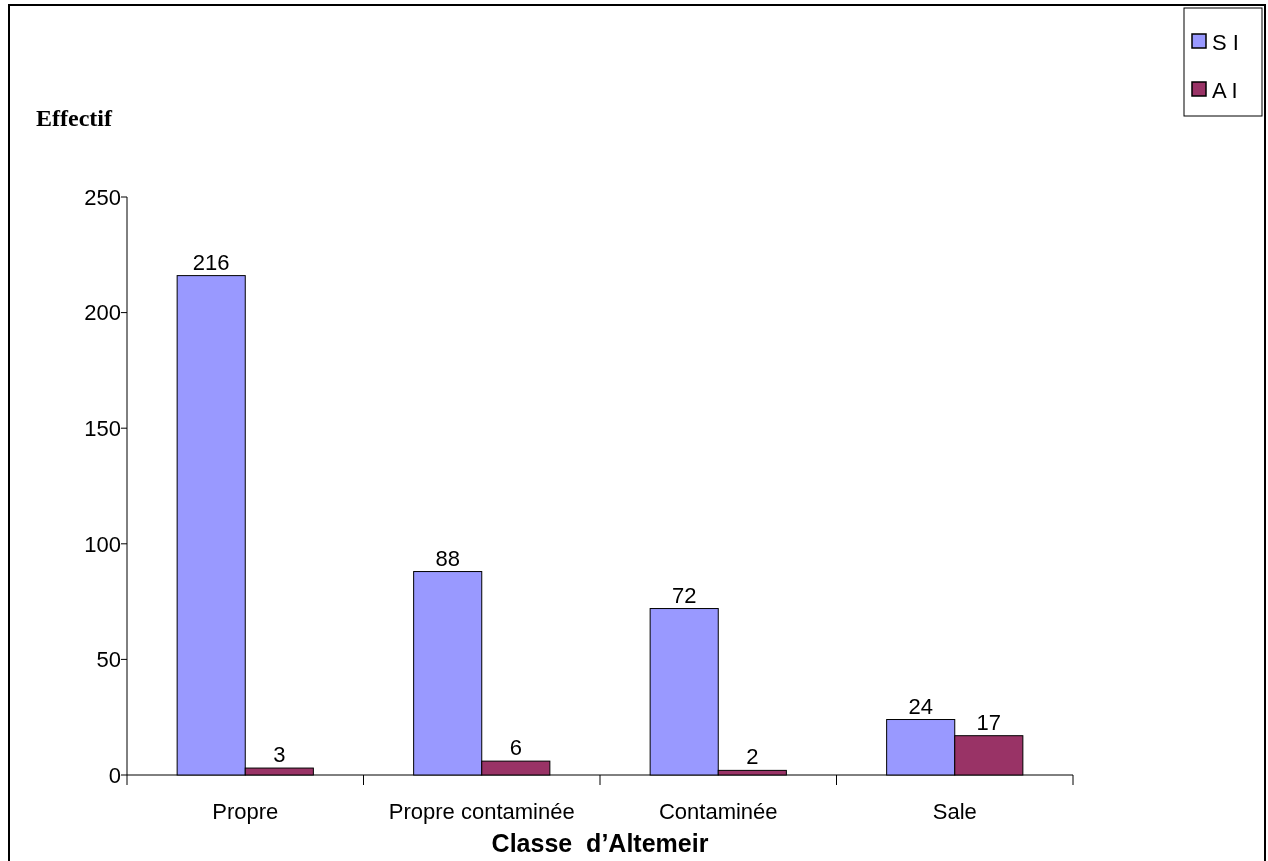 The height and width of the screenshot is (861, 1268). I want to click on y-tick-label: 250, so click(102, 197).